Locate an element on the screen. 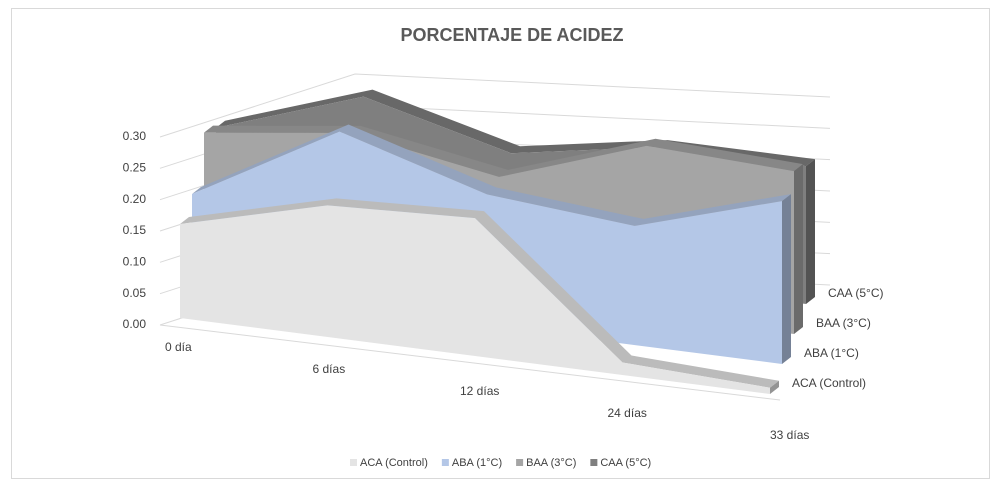 Image resolution: width=1001 pixels, height=482 pixels. legend-label: BAA (3°C) is located at coordinates (551, 463).